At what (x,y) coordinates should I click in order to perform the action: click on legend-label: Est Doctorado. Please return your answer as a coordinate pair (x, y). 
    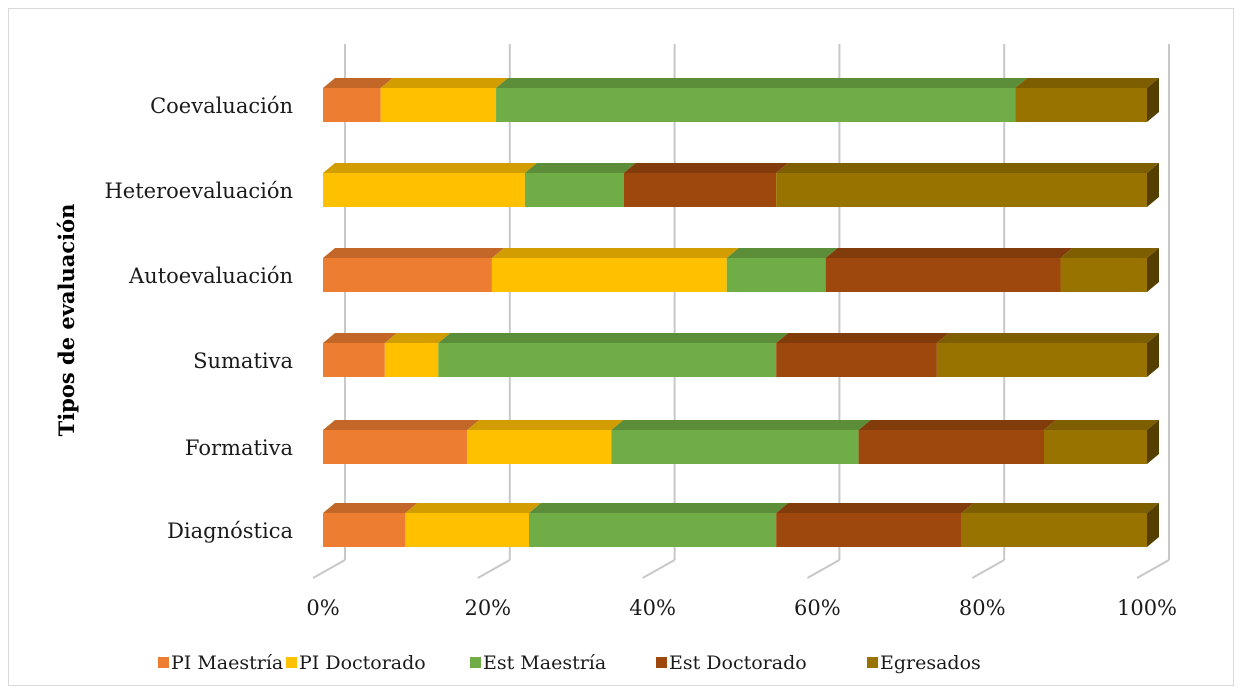
    Looking at the image, I should click on (738, 663).